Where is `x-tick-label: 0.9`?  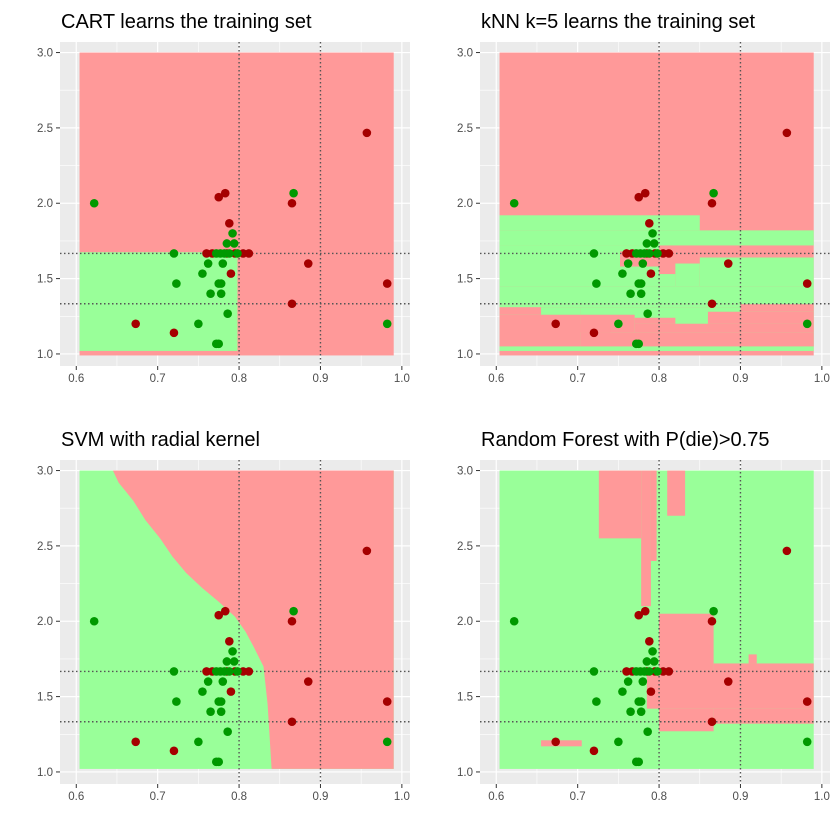
x-tick-label: 0.9 is located at coordinates (740, 797).